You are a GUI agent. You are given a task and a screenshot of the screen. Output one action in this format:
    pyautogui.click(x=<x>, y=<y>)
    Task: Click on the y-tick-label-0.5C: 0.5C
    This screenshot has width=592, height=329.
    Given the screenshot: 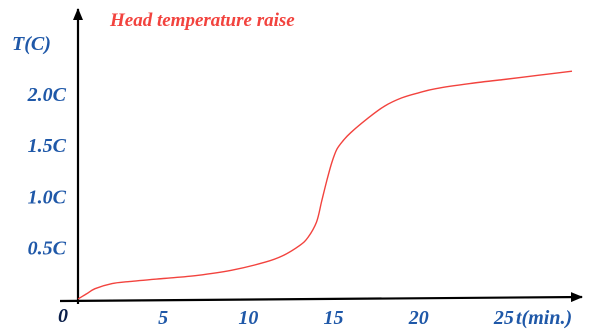 What is the action you would take?
    pyautogui.click(x=47, y=249)
    